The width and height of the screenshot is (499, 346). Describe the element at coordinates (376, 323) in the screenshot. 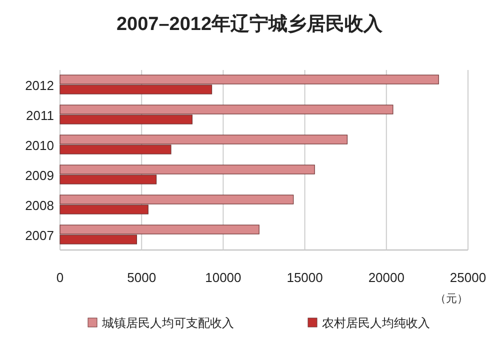

I see `legend-label: 农村居民人均纯收入` at that location.